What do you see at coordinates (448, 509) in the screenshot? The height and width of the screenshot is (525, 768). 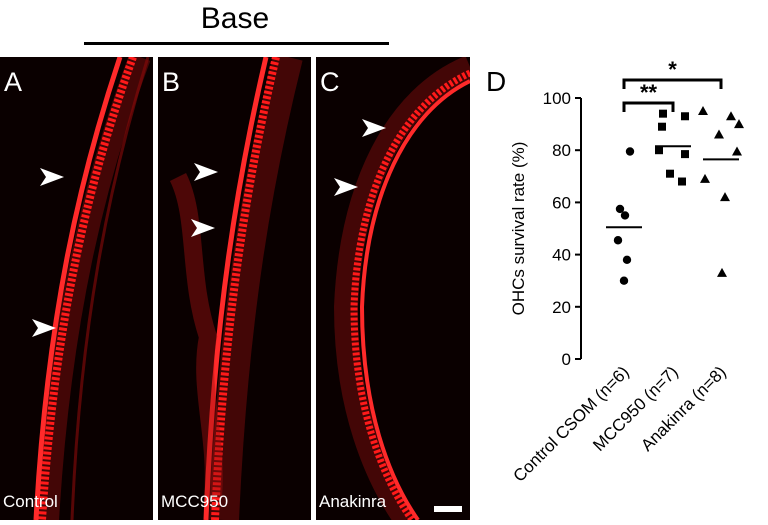 I see `scale-bar` at bounding box center [448, 509].